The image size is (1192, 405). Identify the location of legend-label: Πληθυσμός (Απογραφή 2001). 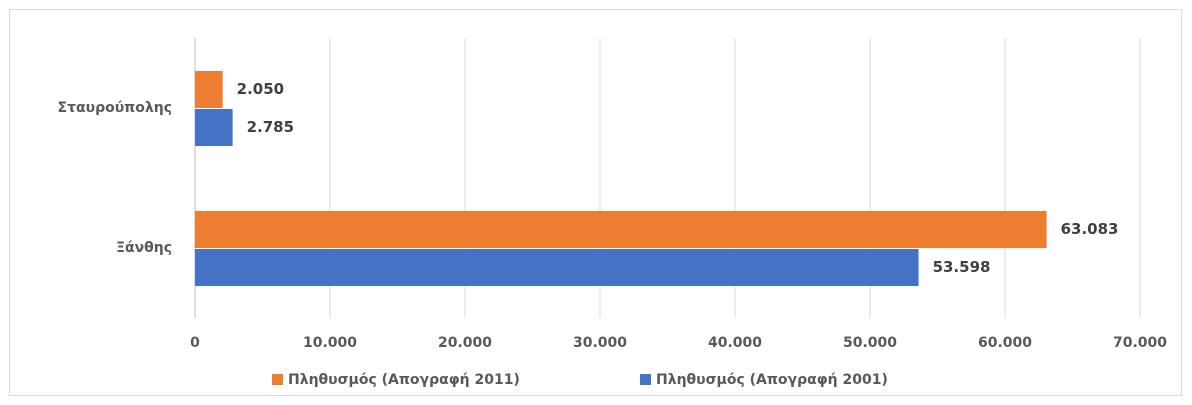
(772, 380).